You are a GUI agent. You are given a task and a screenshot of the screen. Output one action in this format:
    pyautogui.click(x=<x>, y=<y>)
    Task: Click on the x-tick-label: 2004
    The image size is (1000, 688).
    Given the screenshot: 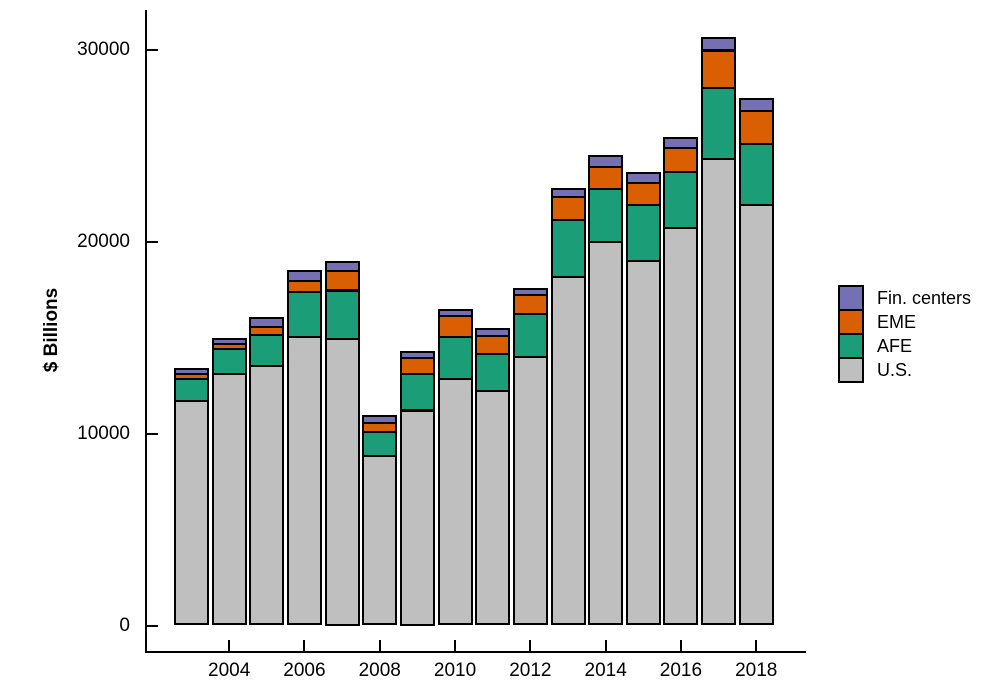 What is the action you would take?
    pyautogui.click(x=229, y=670)
    